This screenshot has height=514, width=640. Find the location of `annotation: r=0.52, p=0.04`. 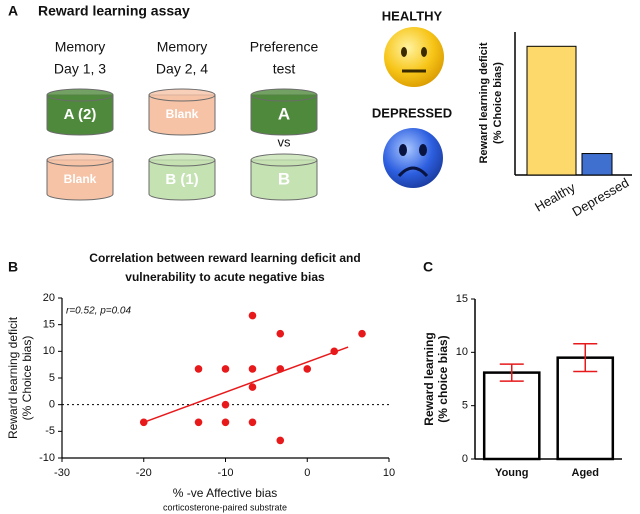

annotation: r=0.52, p=0.04 is located at coordinates (98, 311).